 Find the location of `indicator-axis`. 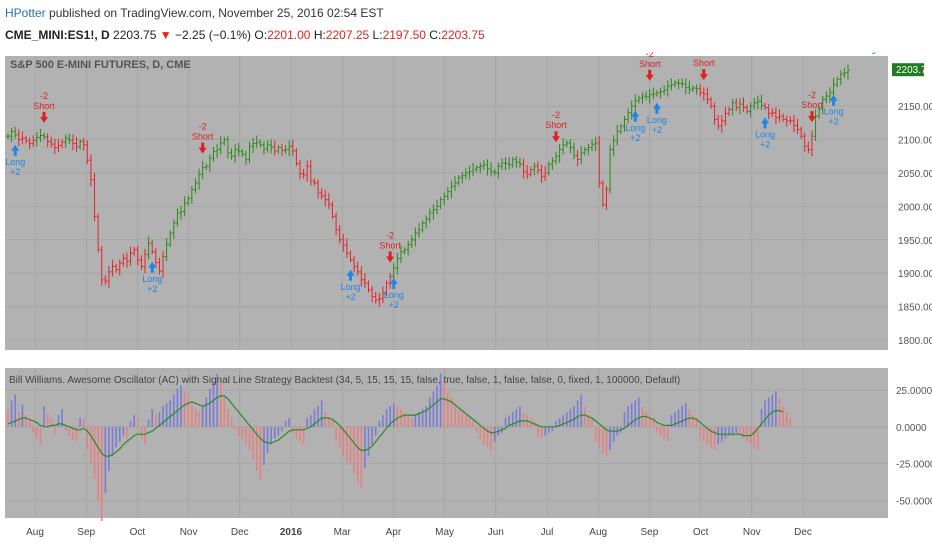

indicator-axis is located at coordinates (910, 443).